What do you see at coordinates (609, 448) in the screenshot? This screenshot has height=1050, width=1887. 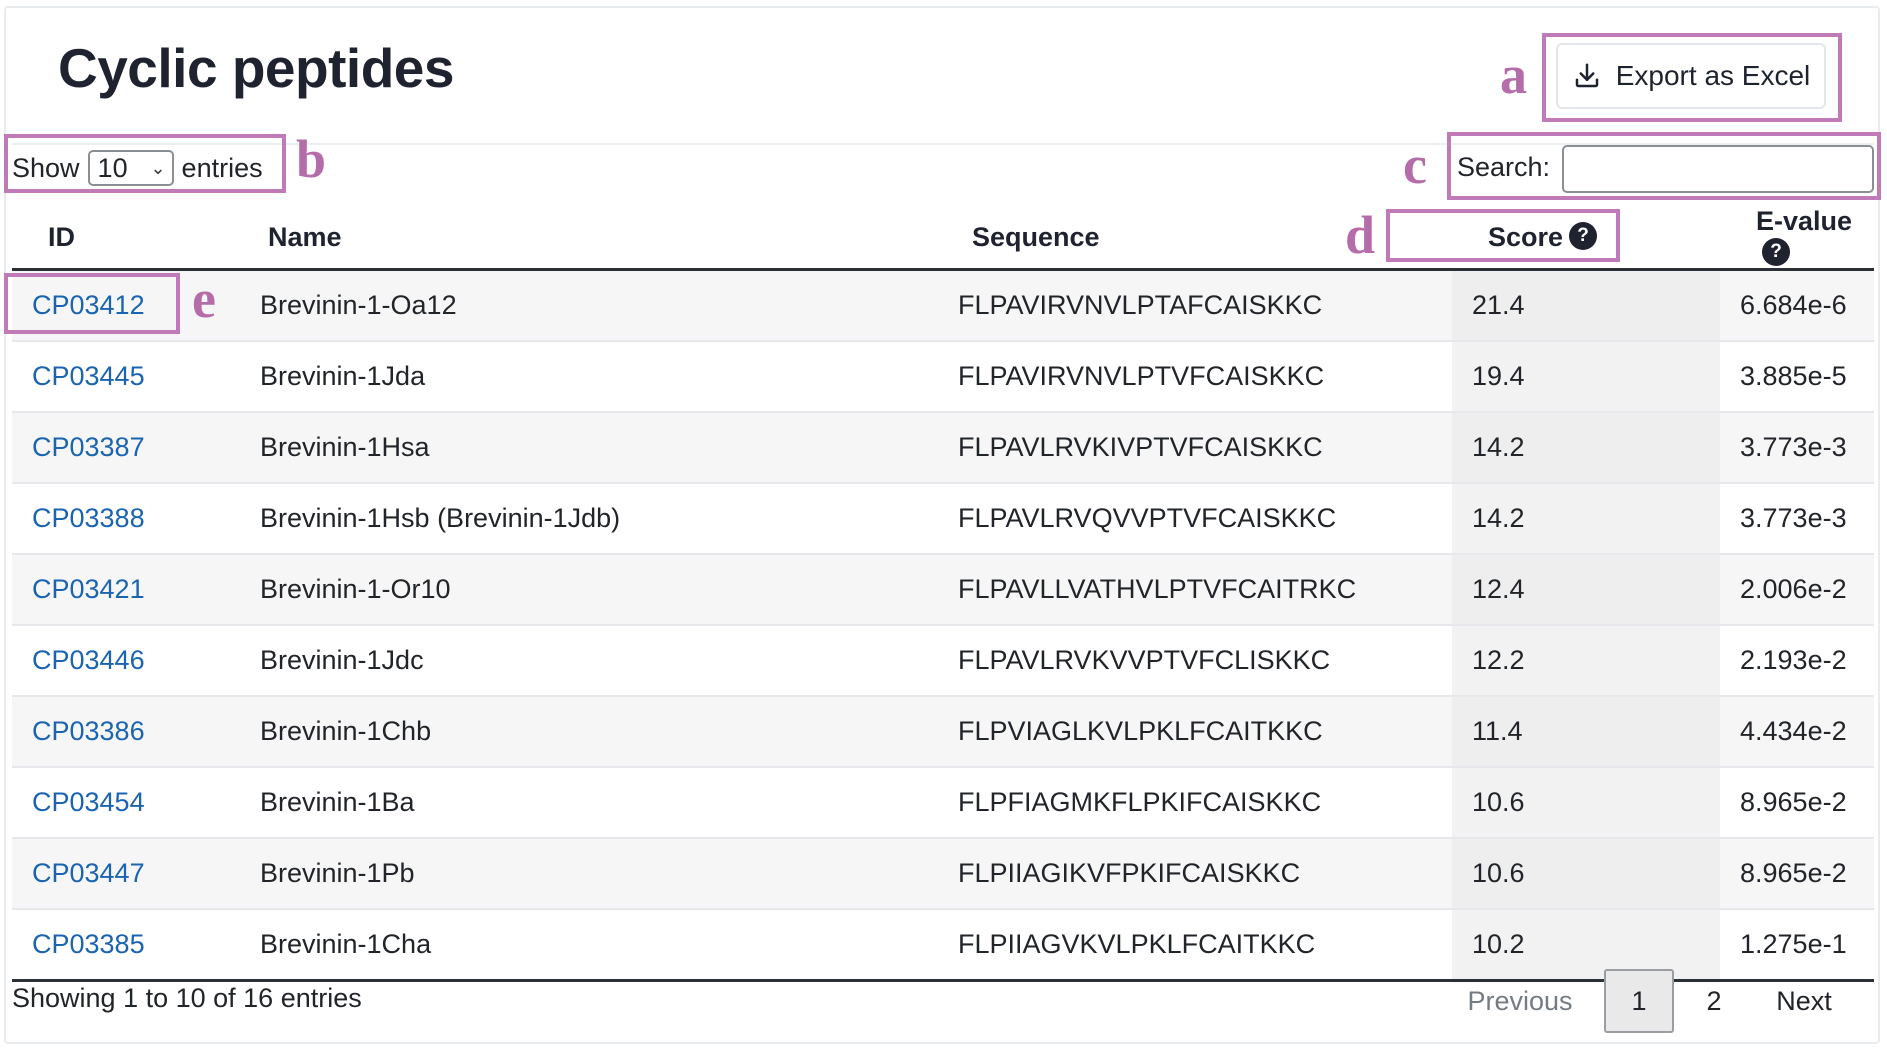 I see `peptide-name: Brevinin-1Hsa` at bounding box center [609, 448].